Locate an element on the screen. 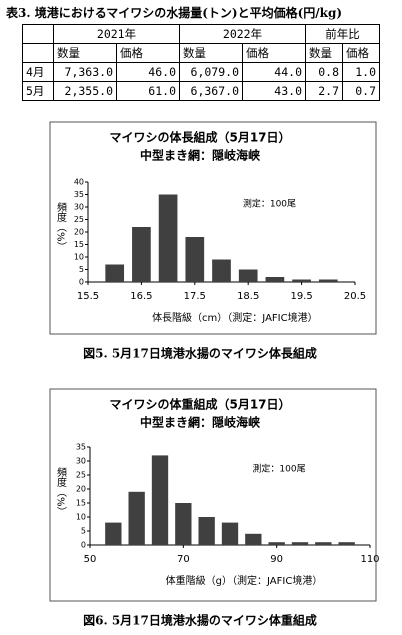  table-row: 2021年 2022年 前年比 is located at coordinates (201, 34).